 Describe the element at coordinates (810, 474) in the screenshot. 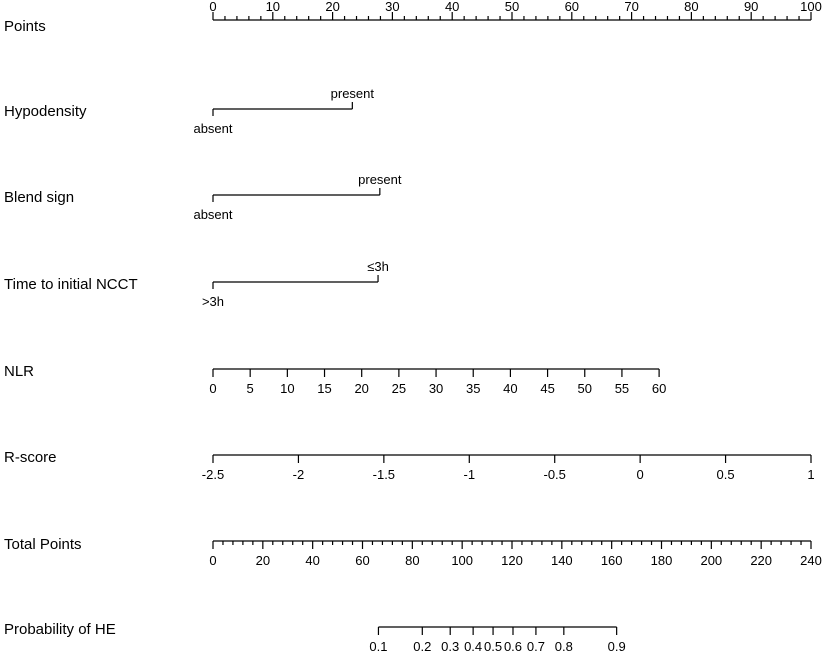

I see `rscore-tick-label-1: 1` at that location.